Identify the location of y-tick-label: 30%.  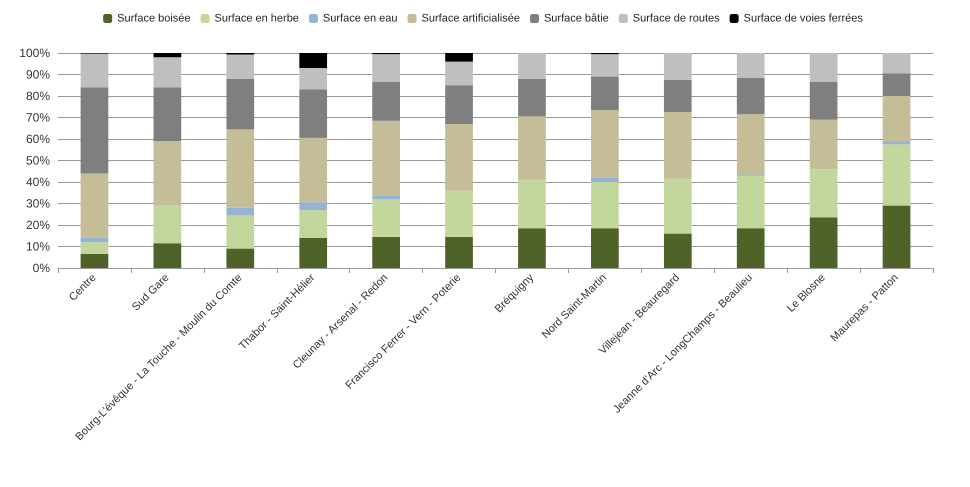
(38, 203).